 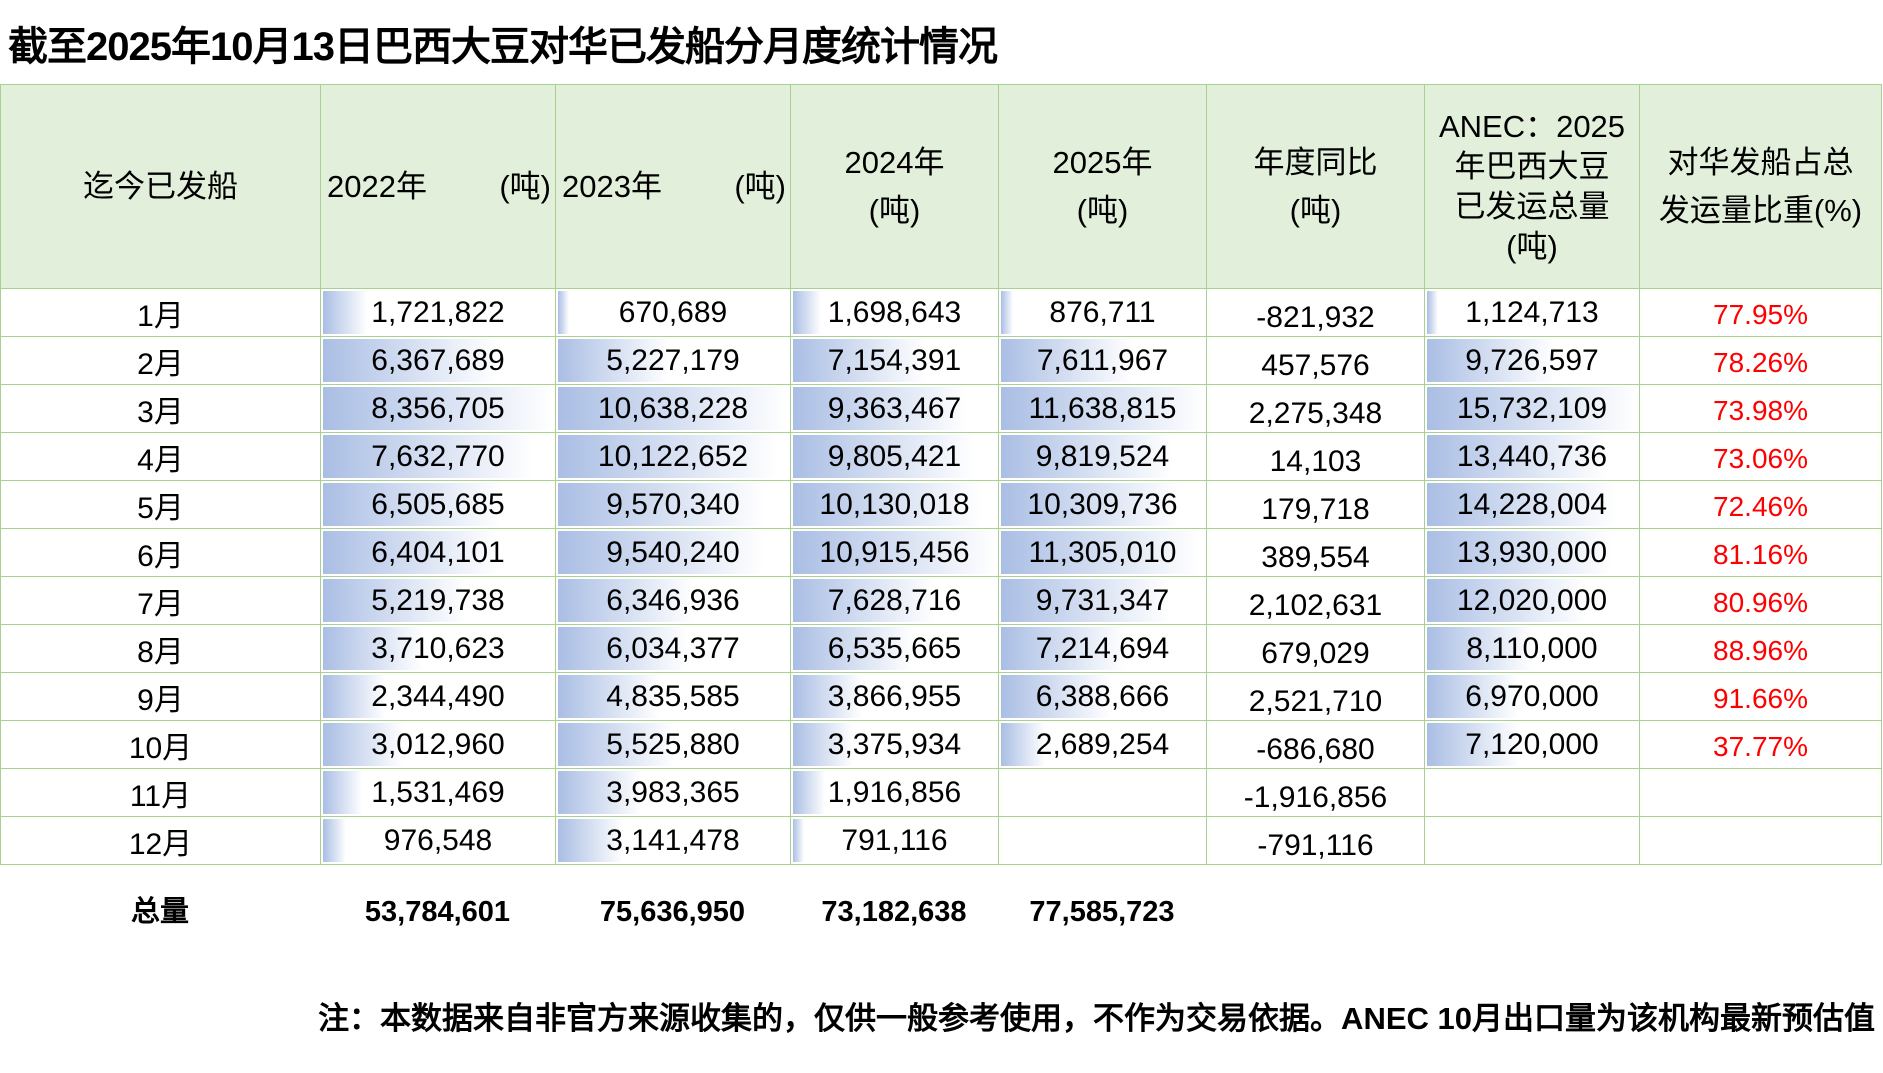 I want to click on cell-value: 7,154,391, so click(x=894, y=360).